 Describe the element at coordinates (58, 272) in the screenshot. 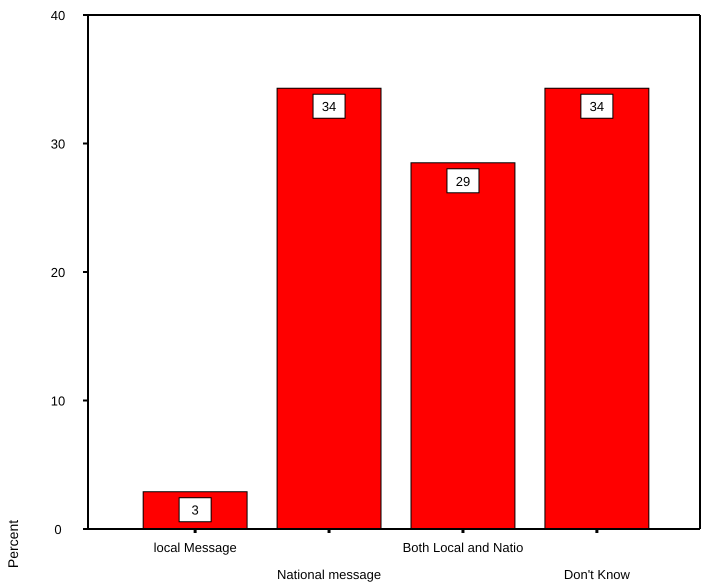

I see `y-tick-label: 20` at that location.